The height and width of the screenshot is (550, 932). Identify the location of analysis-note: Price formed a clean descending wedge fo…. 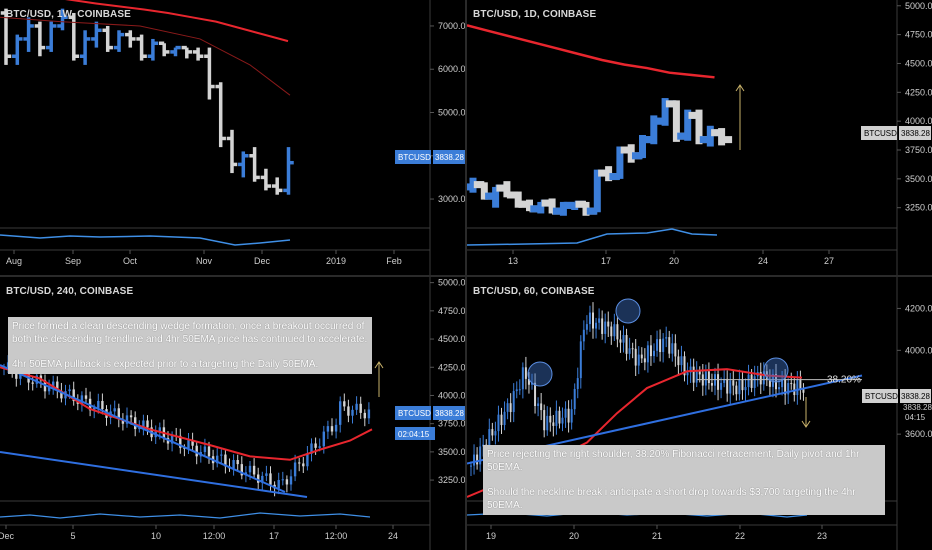
(190, 345).